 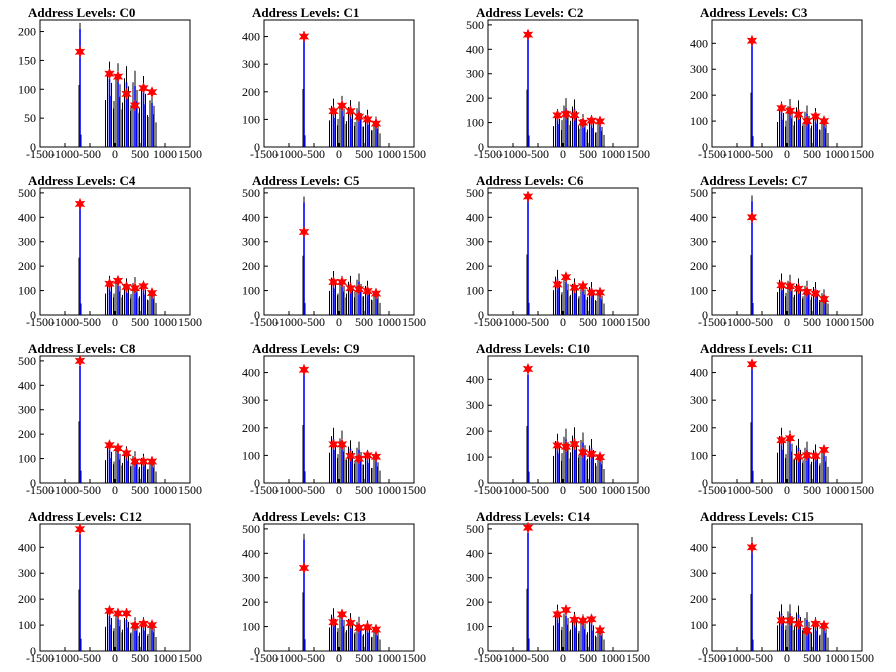 What do you see at coordinates (533, 348) in the screenshot?
I see `chart-title: Address Levels: C10` at bounding box center [533, 348].